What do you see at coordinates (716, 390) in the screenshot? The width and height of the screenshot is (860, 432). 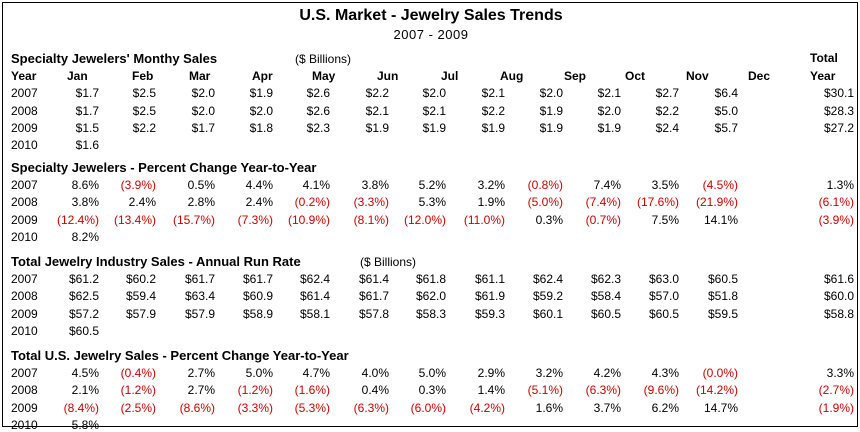 I see `table-cell: (14.2%)` at bounding box center [716, 390].